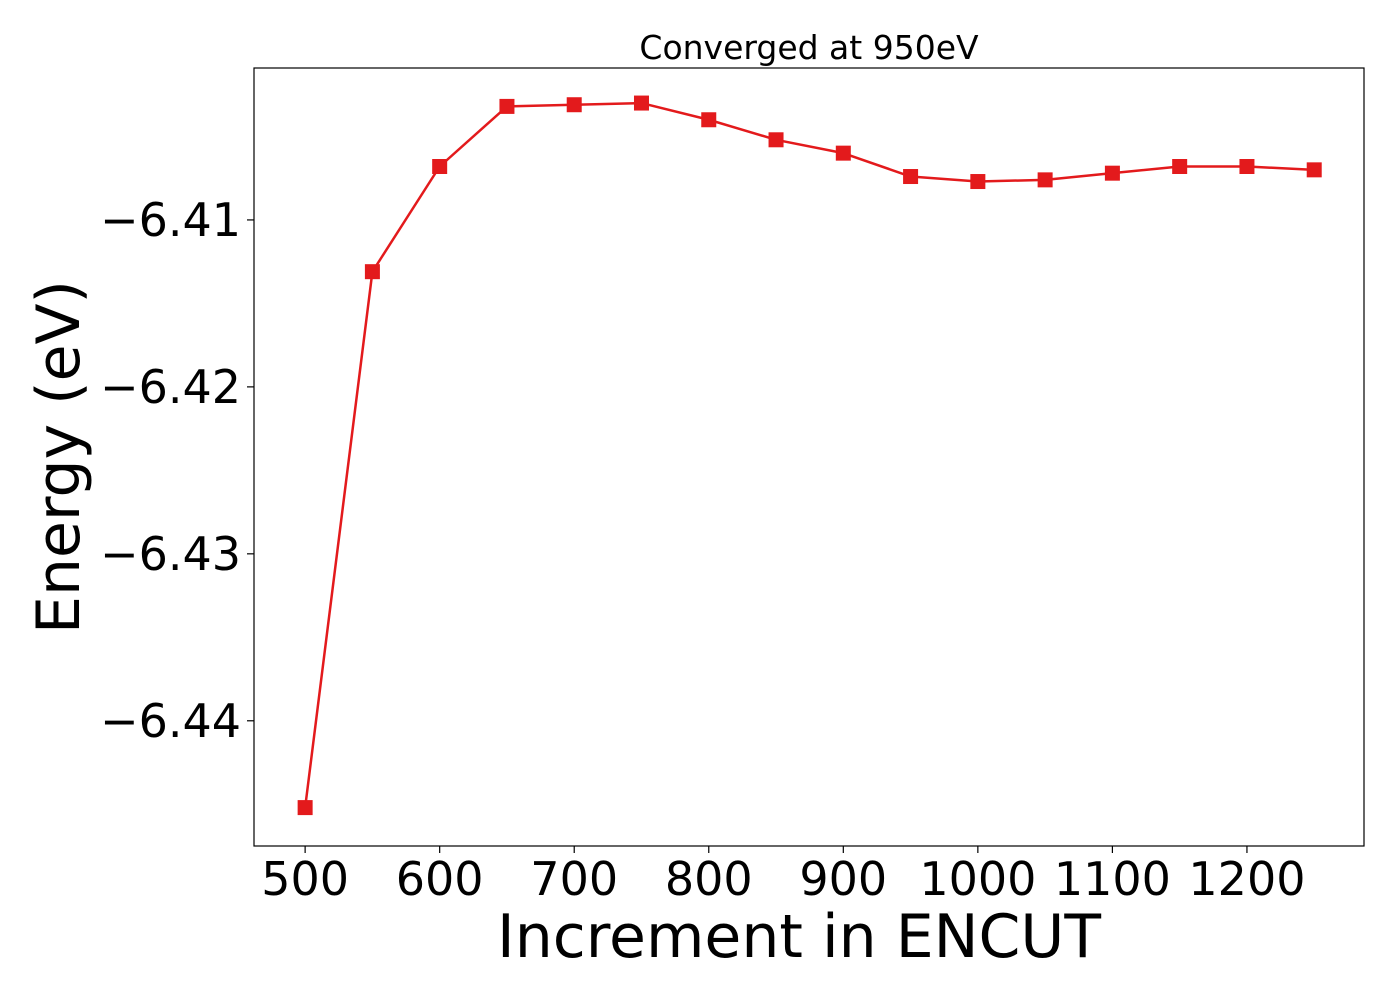  I want to click on y-tick-label: −6.41, so click(170, 220).